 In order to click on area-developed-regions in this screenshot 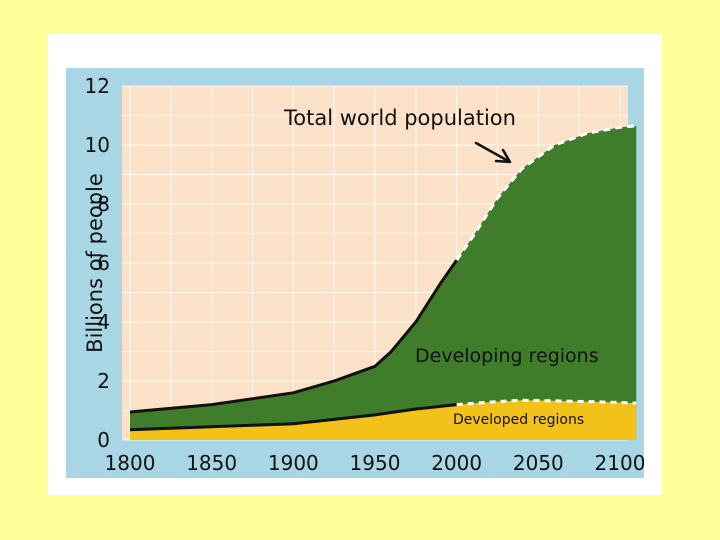, I will do `click(383, 420)`.